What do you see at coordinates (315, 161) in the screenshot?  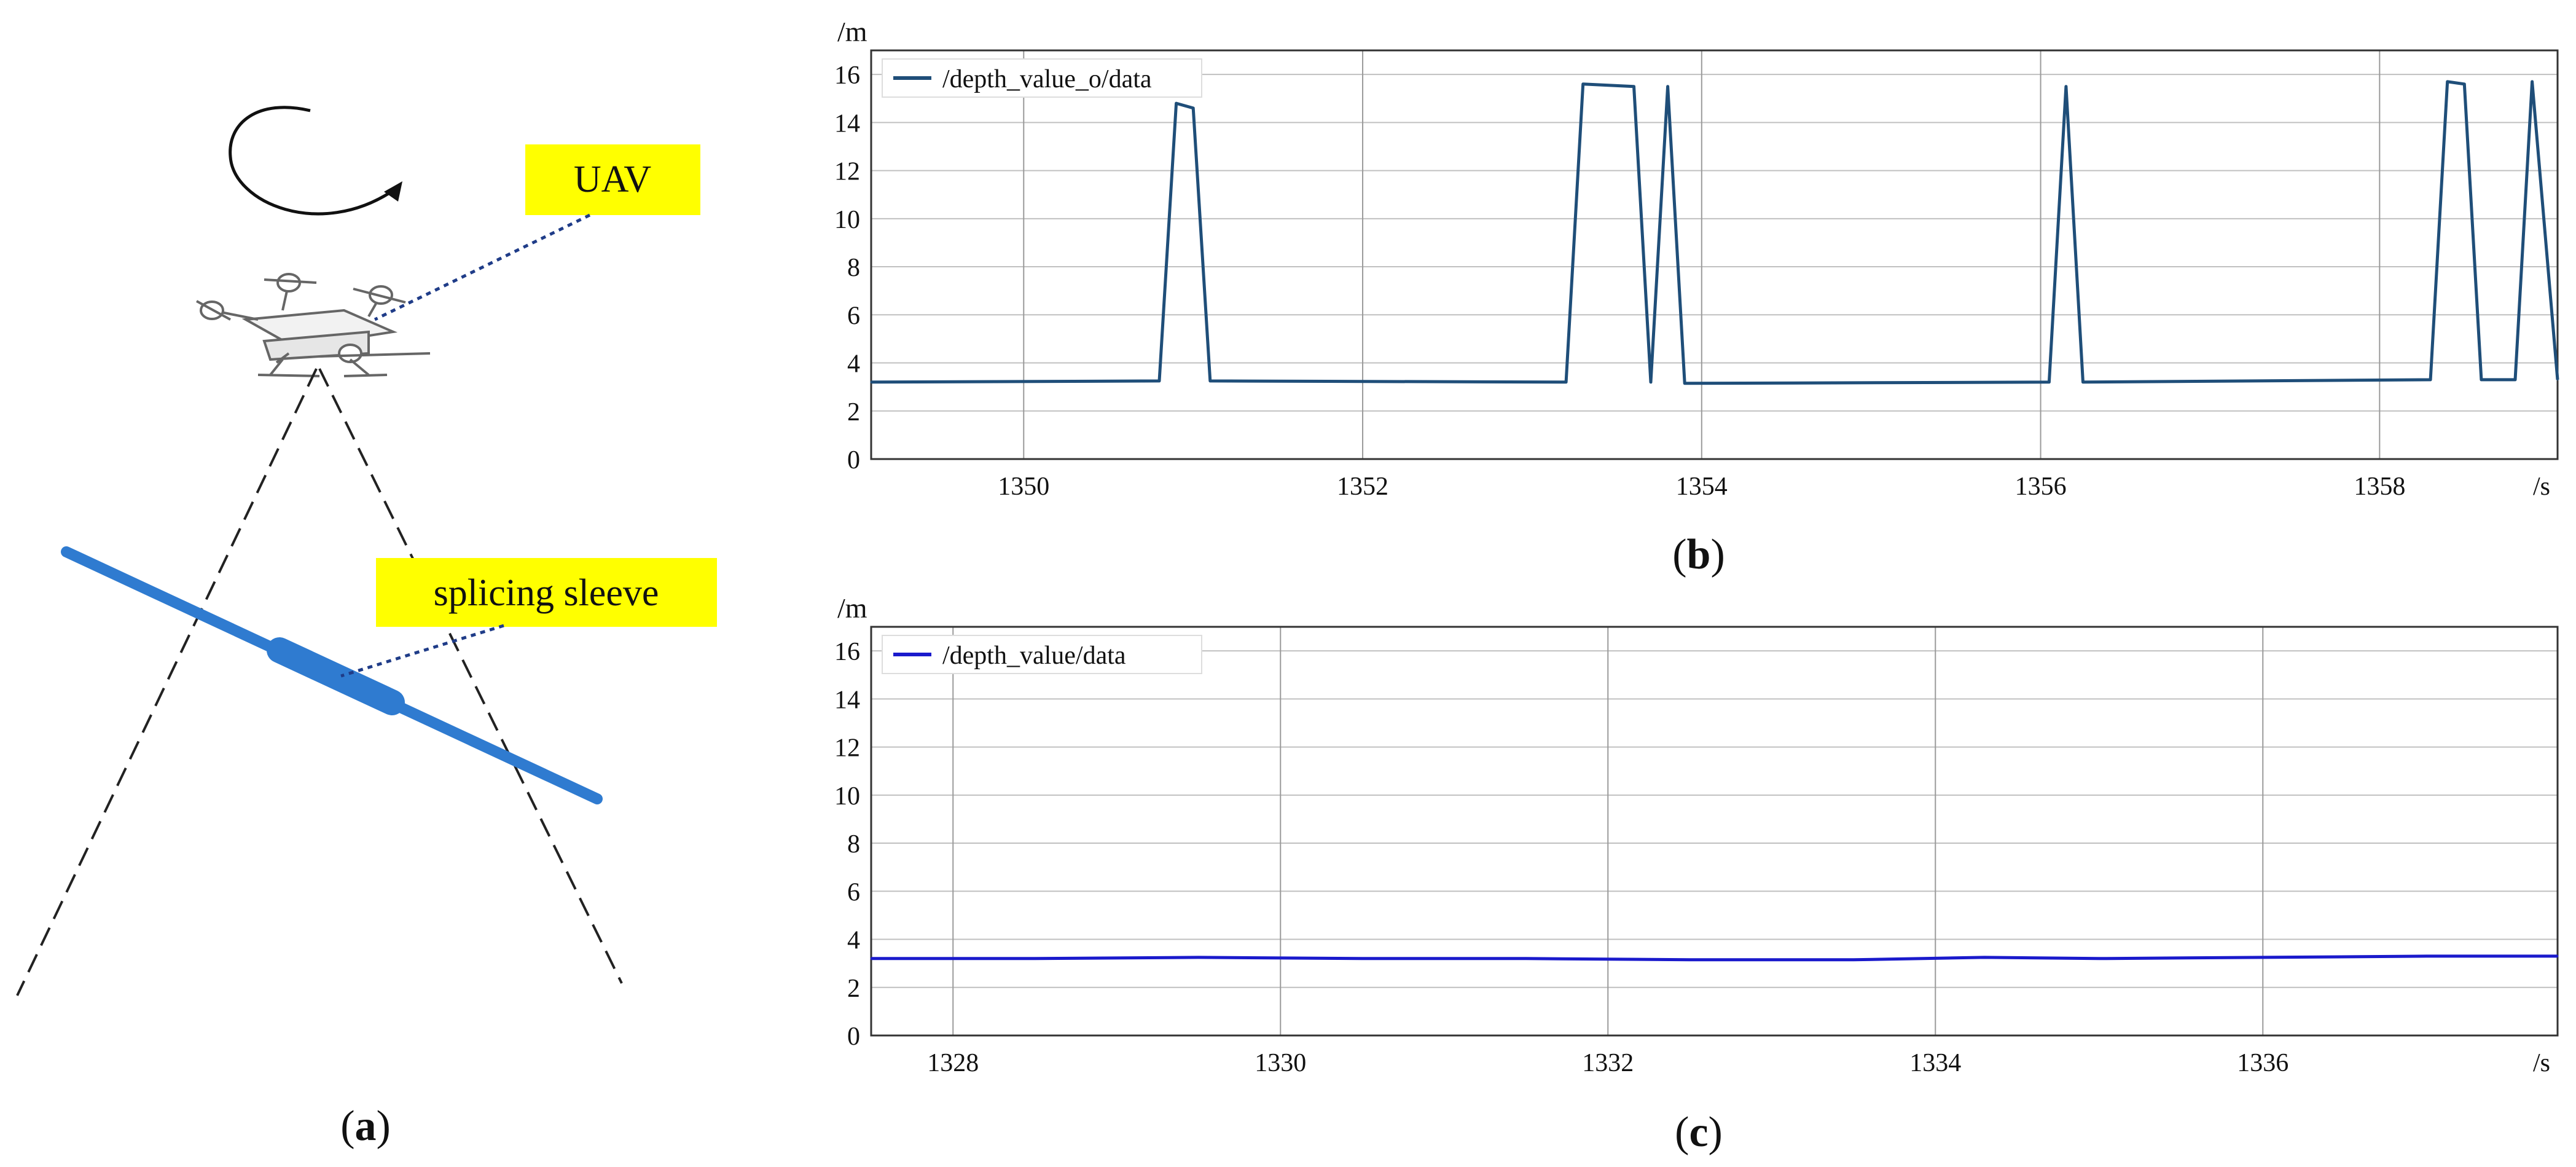 I see `rotation-arrow-icon` at bounding box center [315, 161].